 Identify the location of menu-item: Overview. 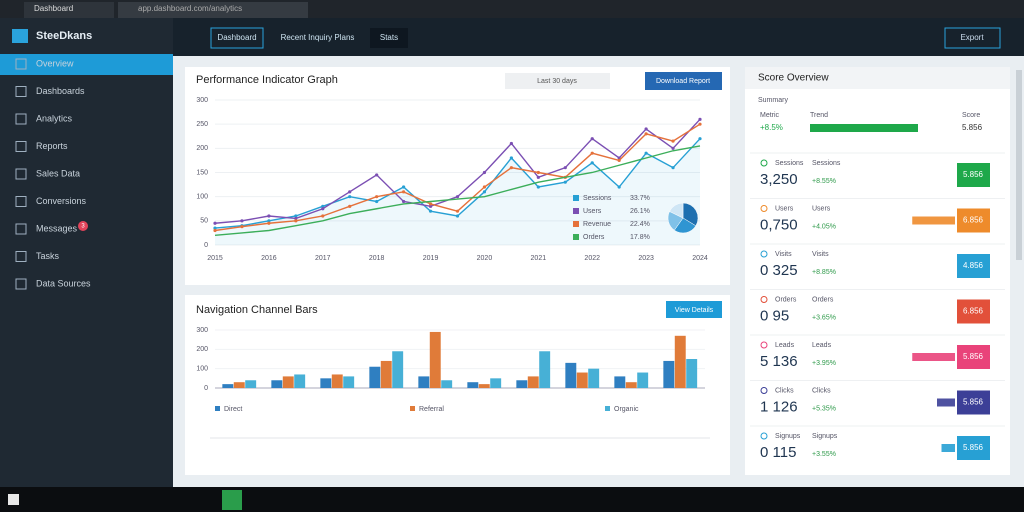
(55, 63).